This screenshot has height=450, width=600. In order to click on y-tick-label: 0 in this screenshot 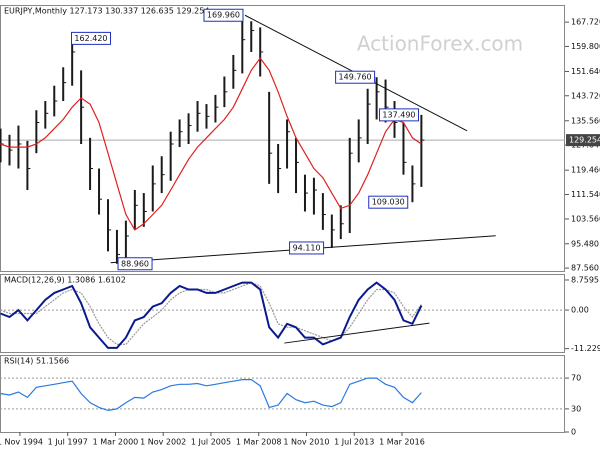, I will do `click(573, 432)`.